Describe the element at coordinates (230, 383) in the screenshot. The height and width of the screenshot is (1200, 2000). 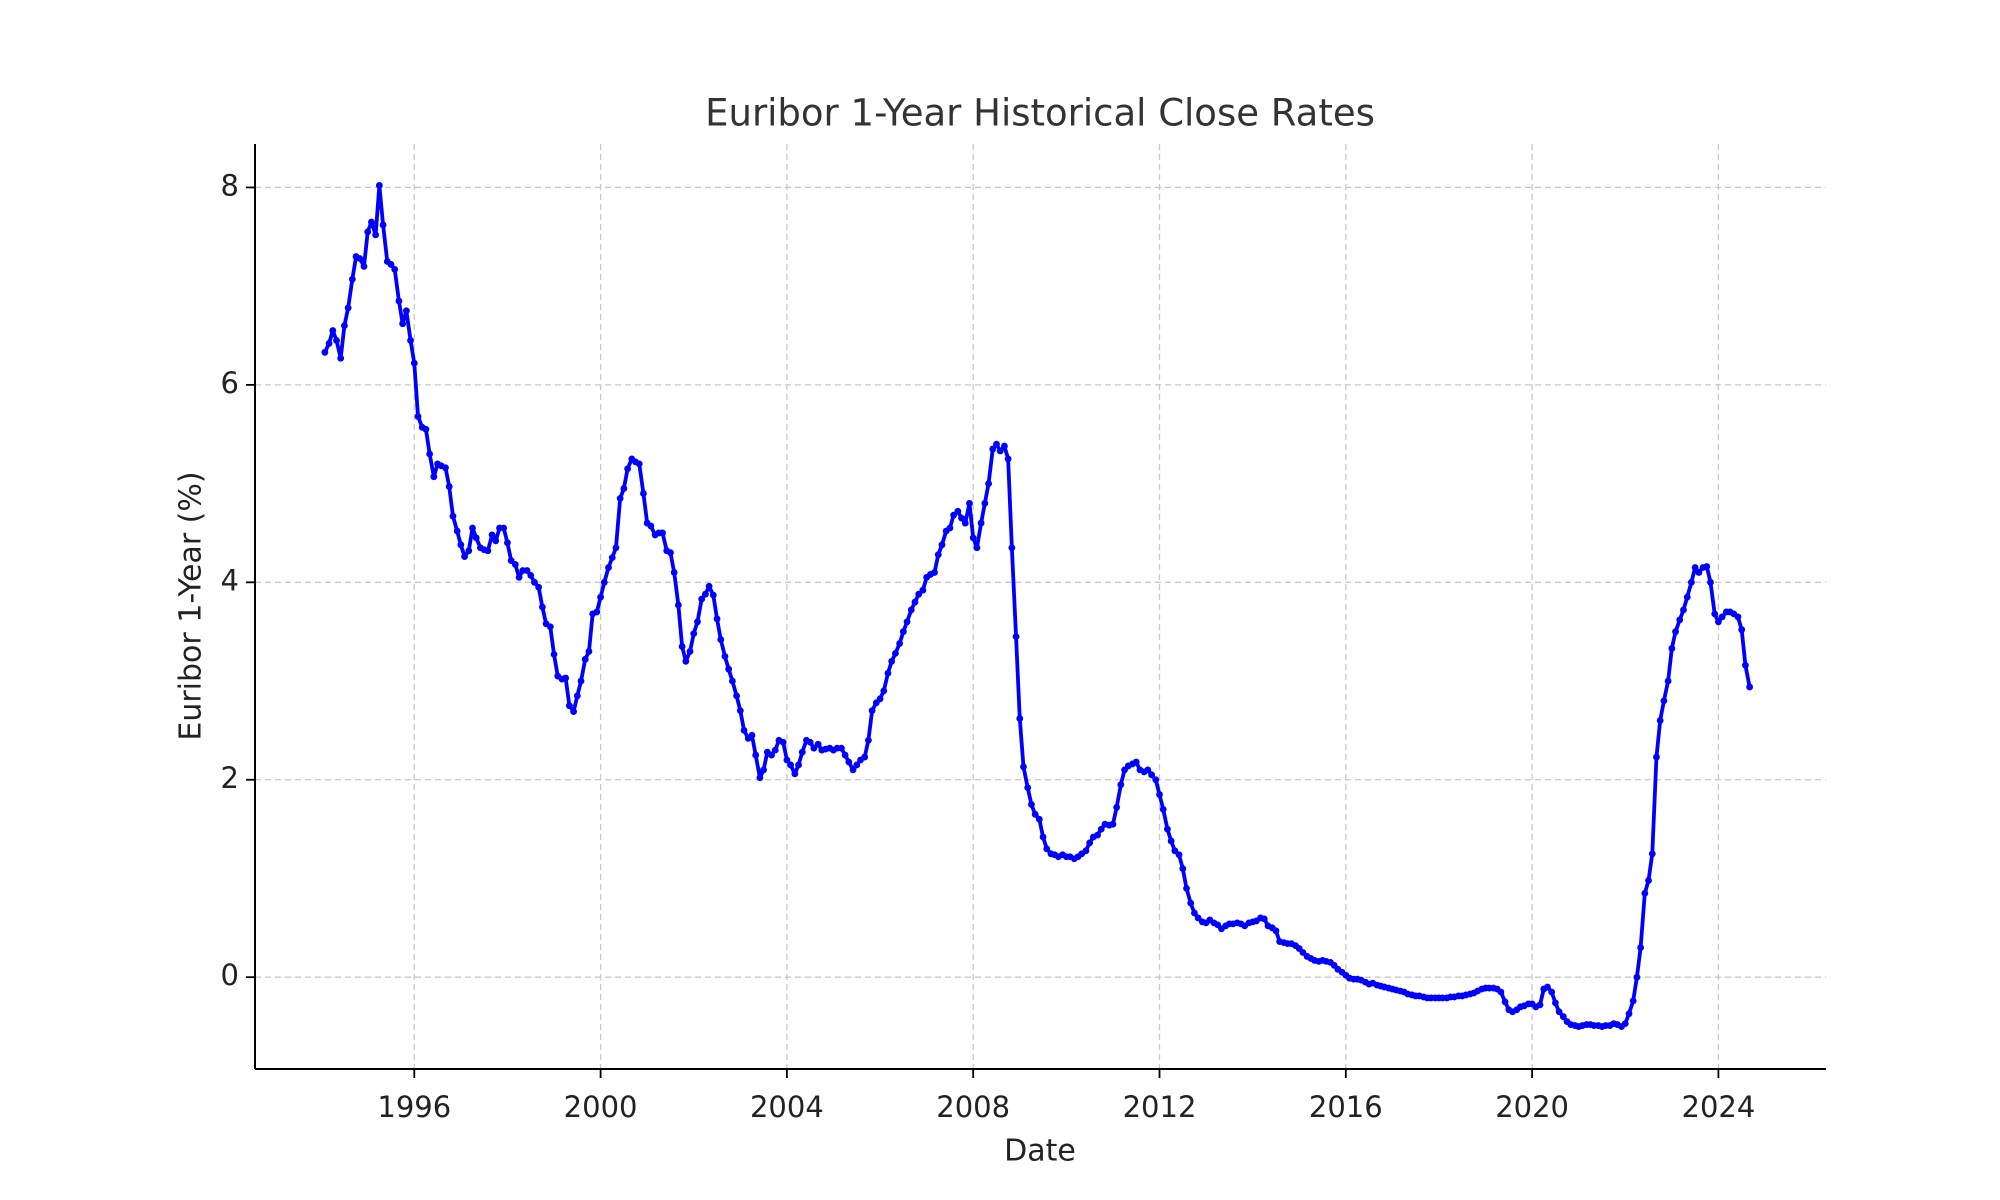
I see `y-tick-label: 6` at that location.